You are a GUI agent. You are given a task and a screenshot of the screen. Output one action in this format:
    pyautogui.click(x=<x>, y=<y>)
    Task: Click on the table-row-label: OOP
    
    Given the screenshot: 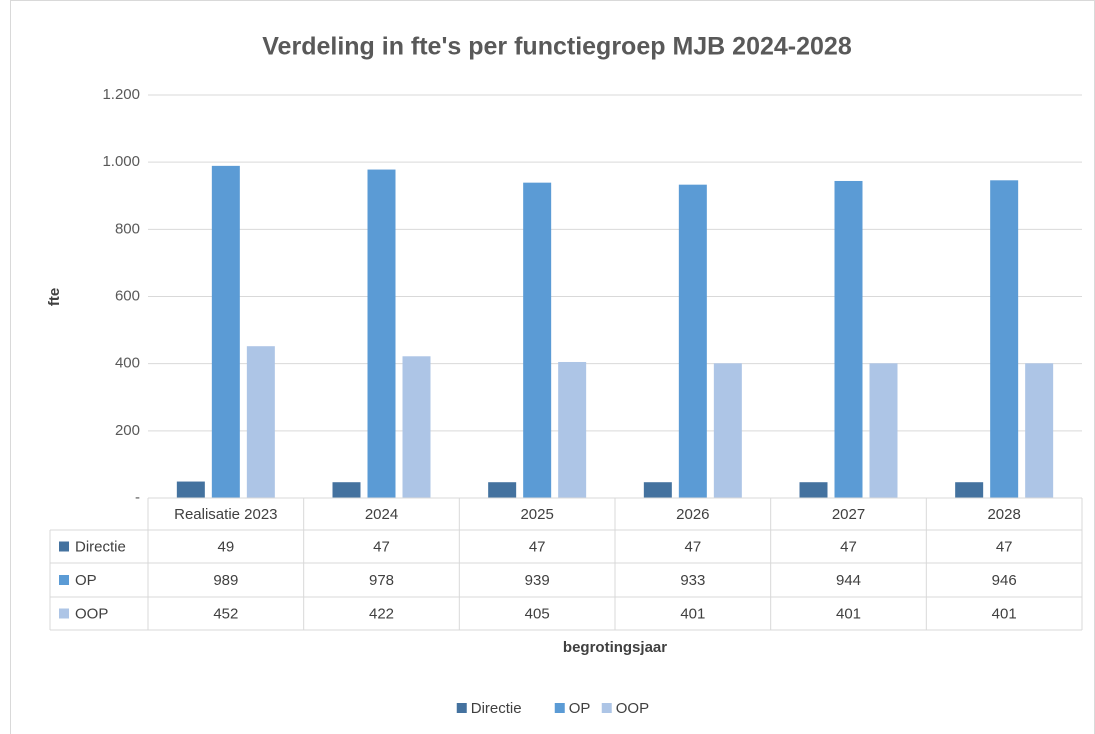 What is the action you would take?
    pyautogui.click(x=91, y=613)
    